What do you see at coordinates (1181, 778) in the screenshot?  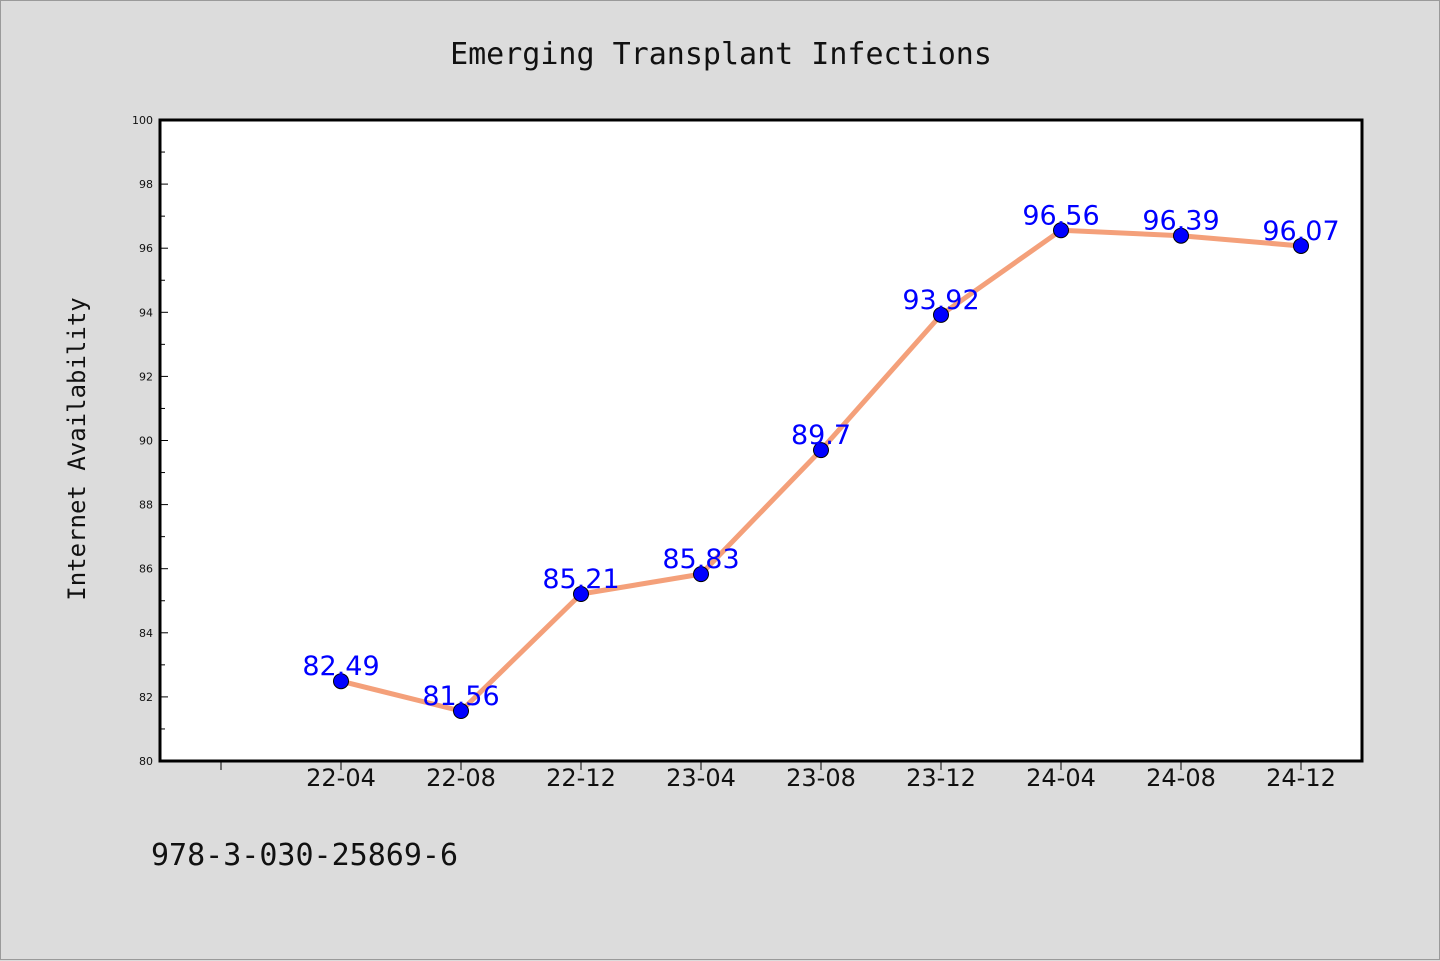 I see `x-tick-label: 24-08` at bounding box center [1181, 778].